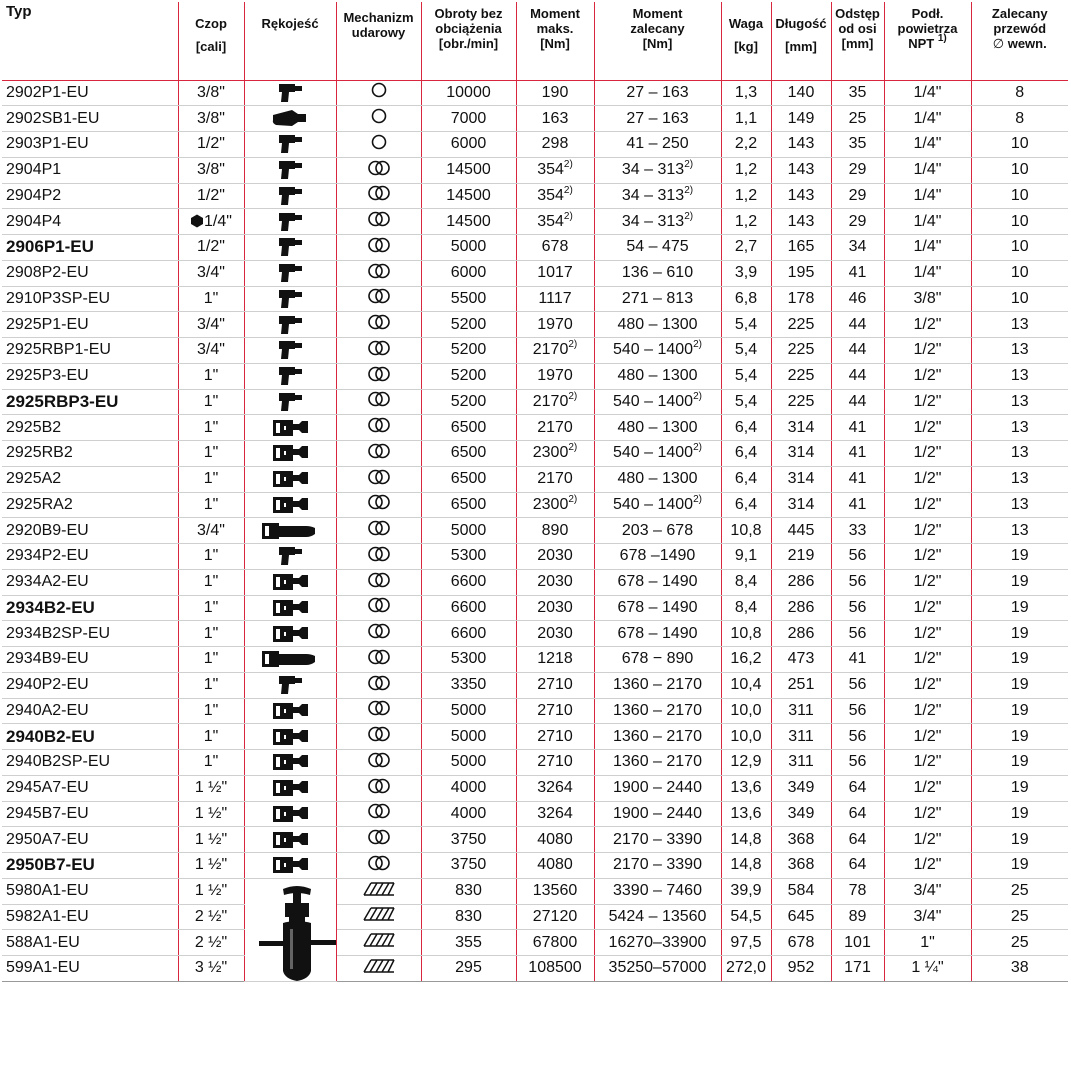 This screenshot has height=1092, width=1071. Describe the element at coordinates (746, 607) in the screenshot. I see `weight: 8,4` at that location.